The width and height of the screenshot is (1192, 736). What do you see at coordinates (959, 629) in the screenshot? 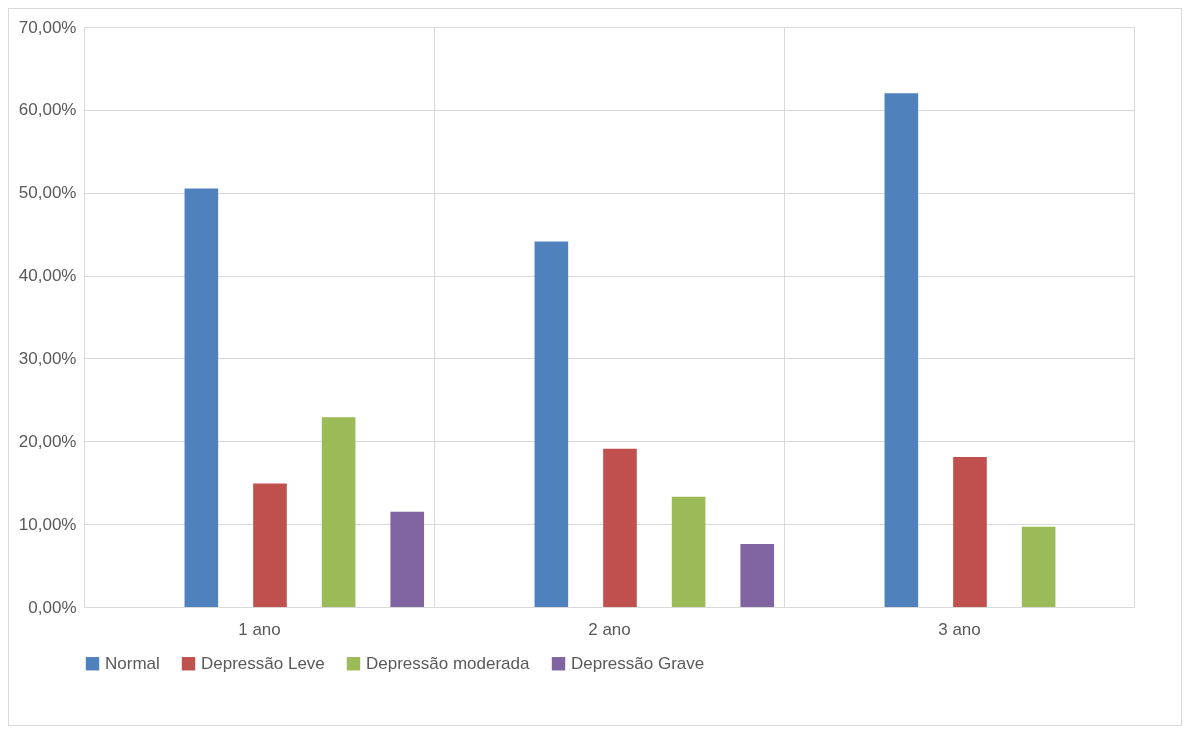
I see `x-tick-label: 3 ano` at bounding box center [959, 629].